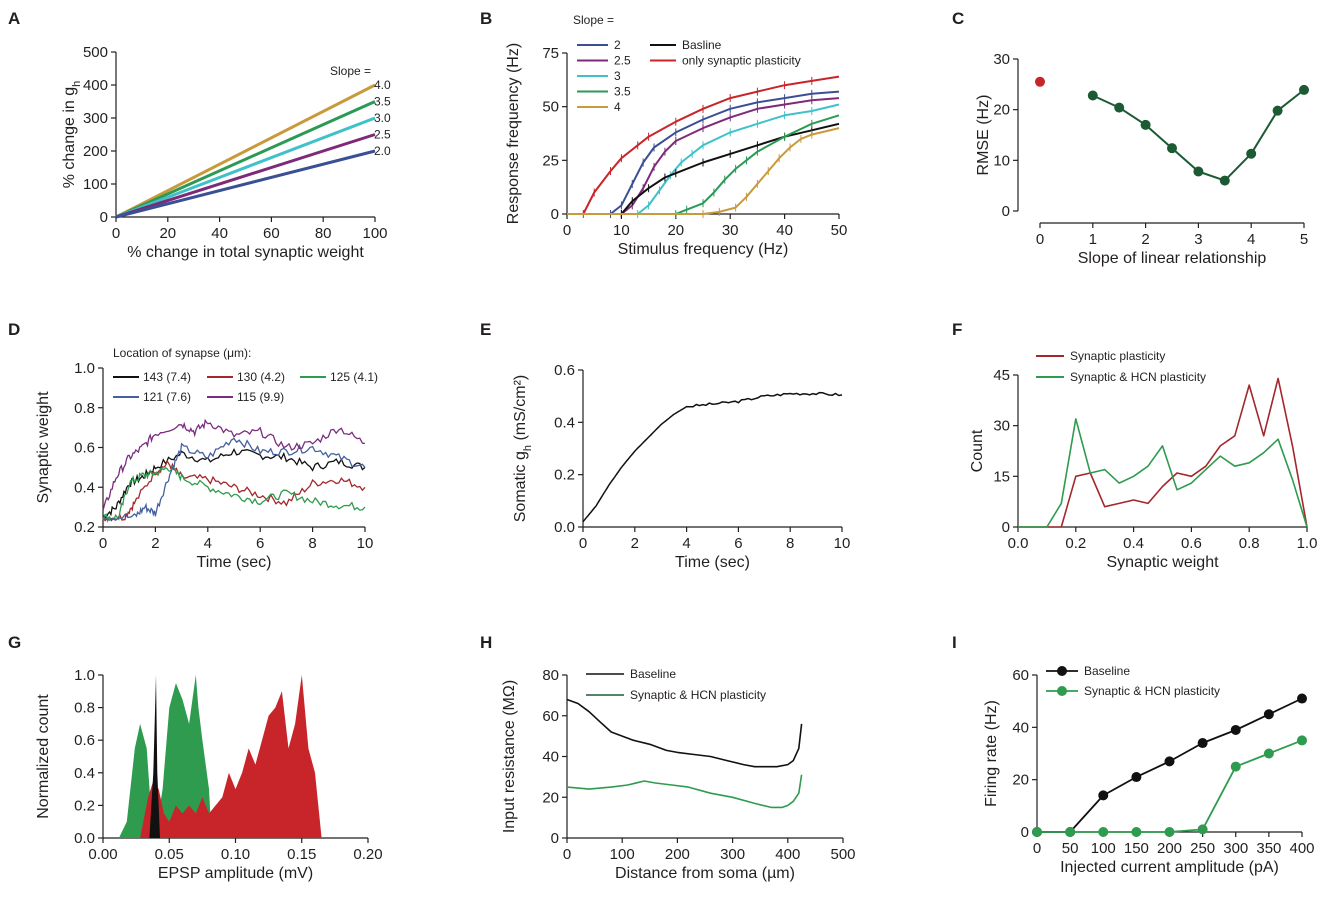  Describe the element at coordinates (705, 873) in the screenshot. I see `x-axis-title: Distance from soma (µm)` at that location.